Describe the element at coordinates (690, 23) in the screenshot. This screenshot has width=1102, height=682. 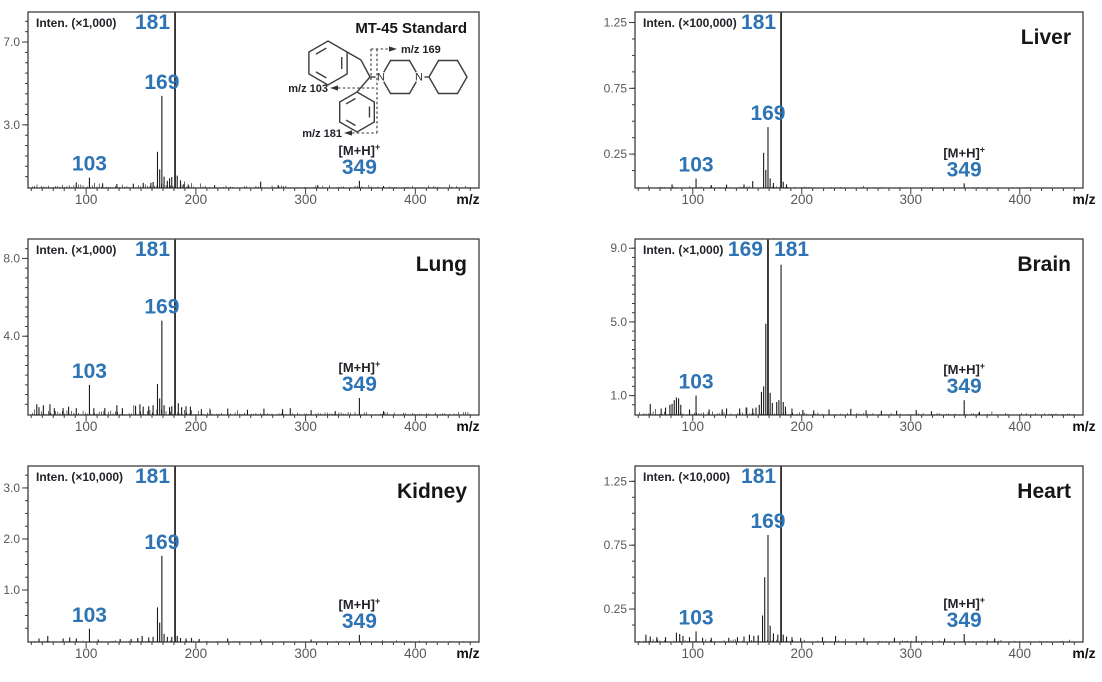
I see `intensity-scale-label: Inten. (×100,000)` at that location.